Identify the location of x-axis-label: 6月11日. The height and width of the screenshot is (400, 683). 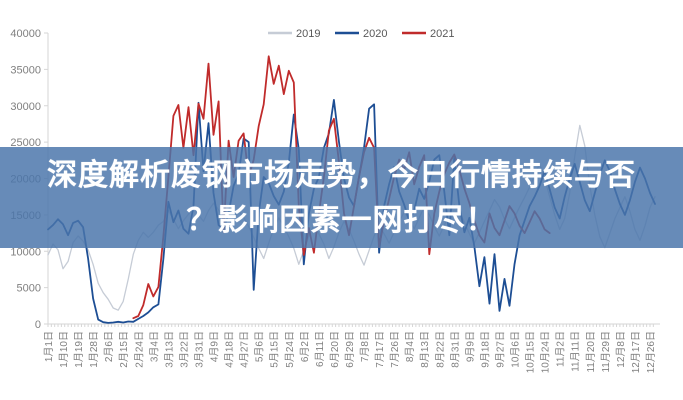
(320, 349).